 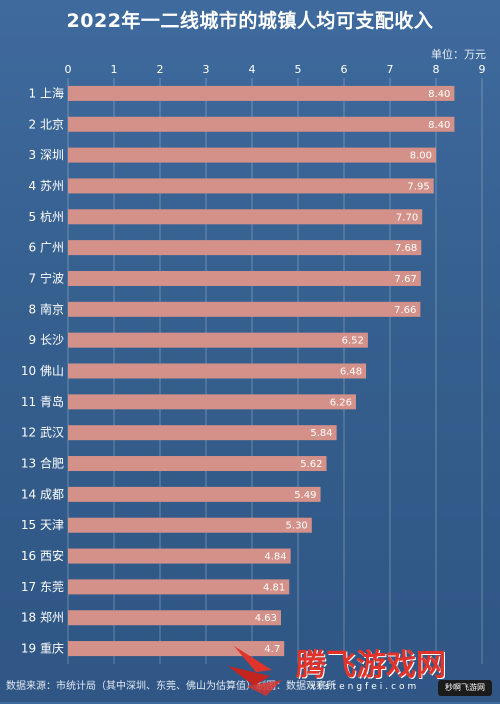 I want to click on x-tick-label: 9, so click(x=482, y=69).